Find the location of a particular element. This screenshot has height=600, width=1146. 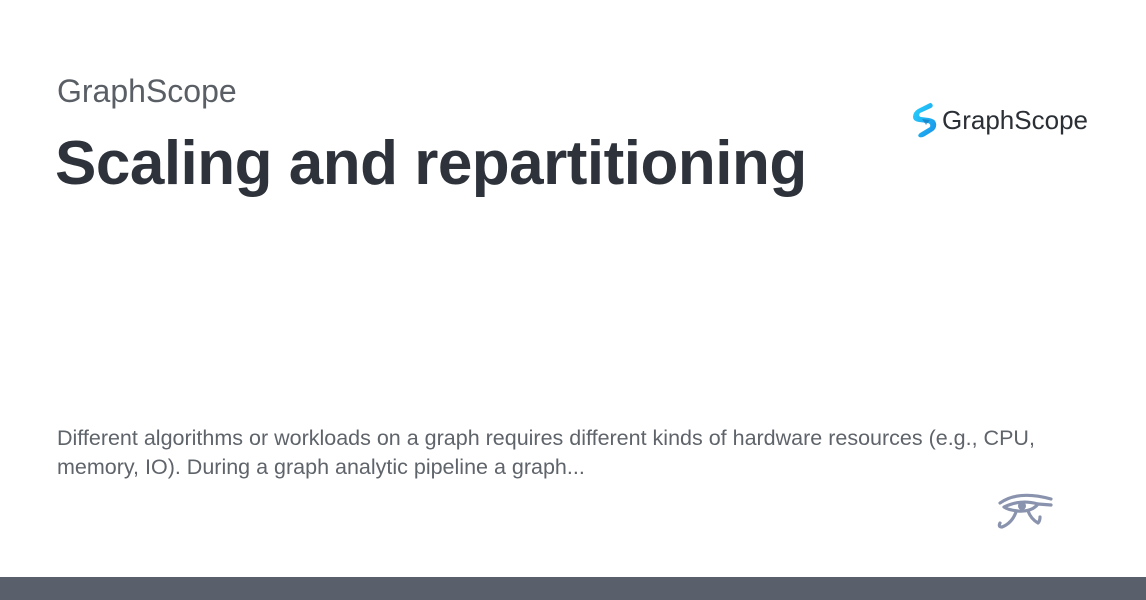

logo-text: GraphScope is located at coordinates (1015, 119).